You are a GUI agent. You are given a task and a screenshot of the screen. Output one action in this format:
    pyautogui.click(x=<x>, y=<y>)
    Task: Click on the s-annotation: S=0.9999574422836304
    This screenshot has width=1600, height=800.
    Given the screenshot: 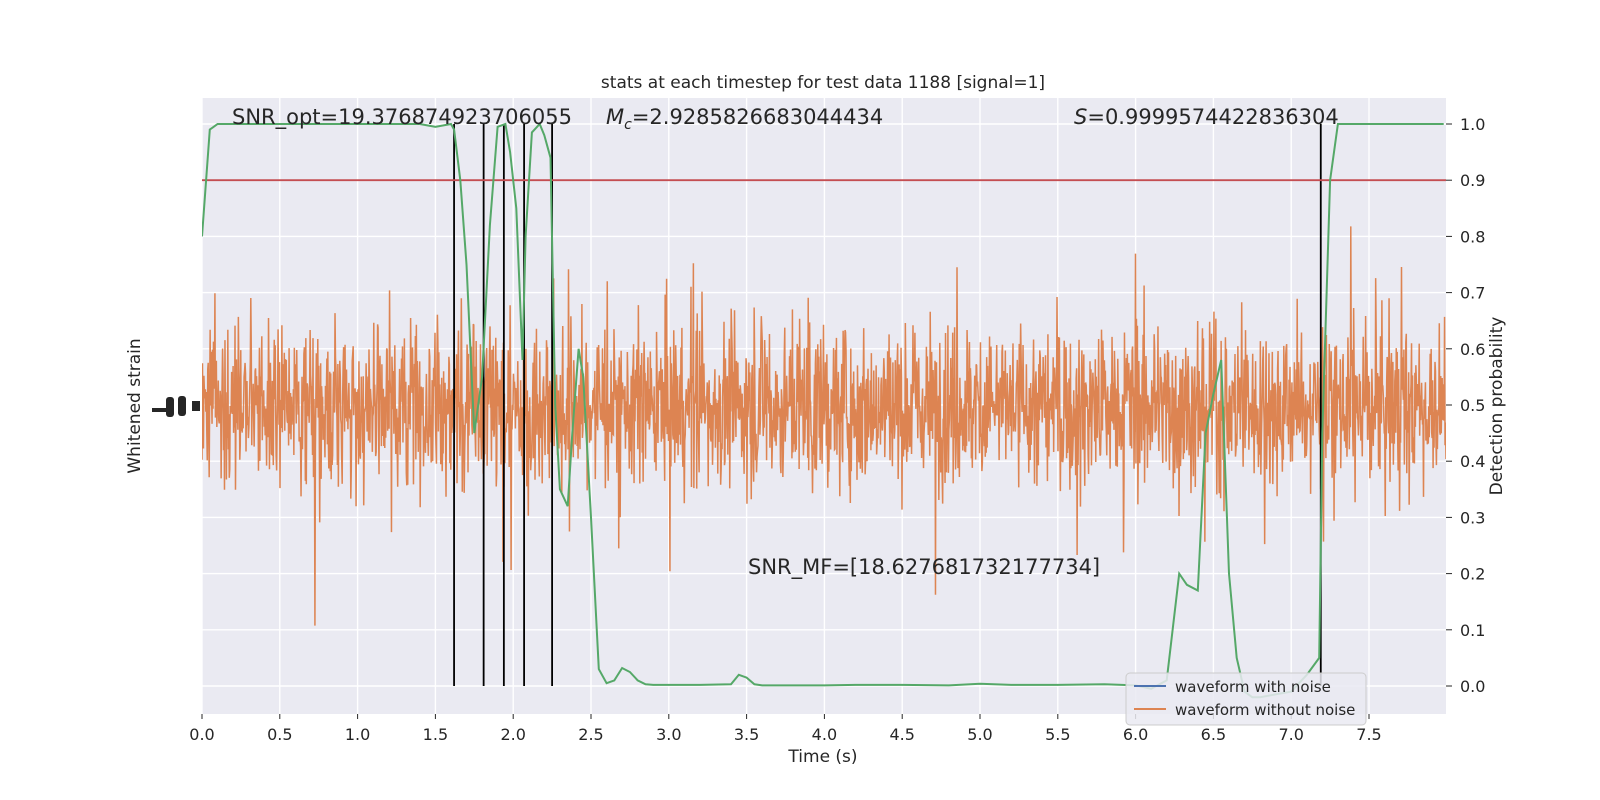 What is the action you would take?
    pyautogui.click(x=1206, y=117)
    